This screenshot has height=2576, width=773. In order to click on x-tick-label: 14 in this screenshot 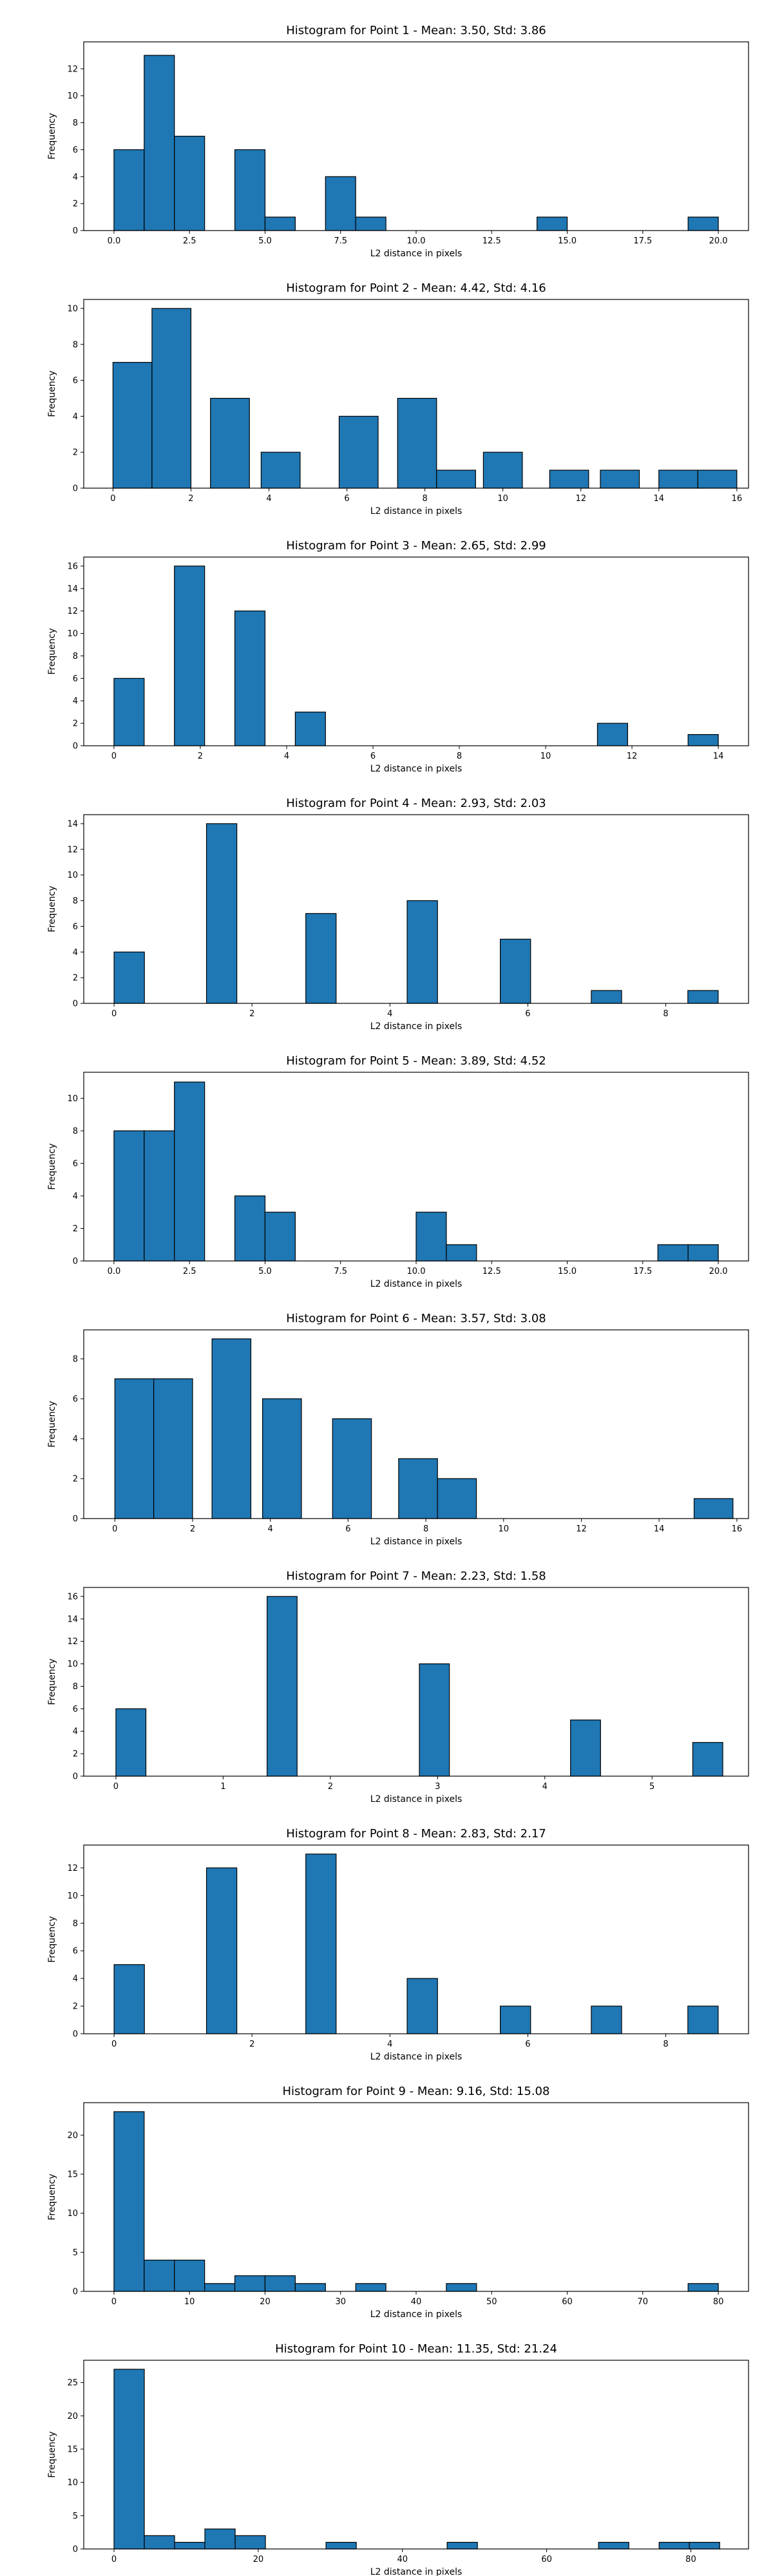, I will do `click(719, 756)`.